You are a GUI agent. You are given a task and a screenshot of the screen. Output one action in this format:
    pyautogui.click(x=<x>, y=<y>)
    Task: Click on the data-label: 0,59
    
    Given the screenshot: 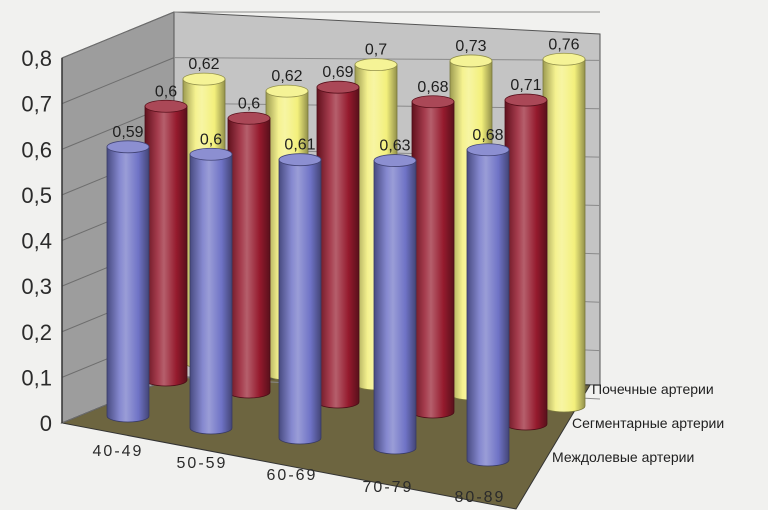 What is the action you would take?
    pyautogui.click(x=127, y=132)
    